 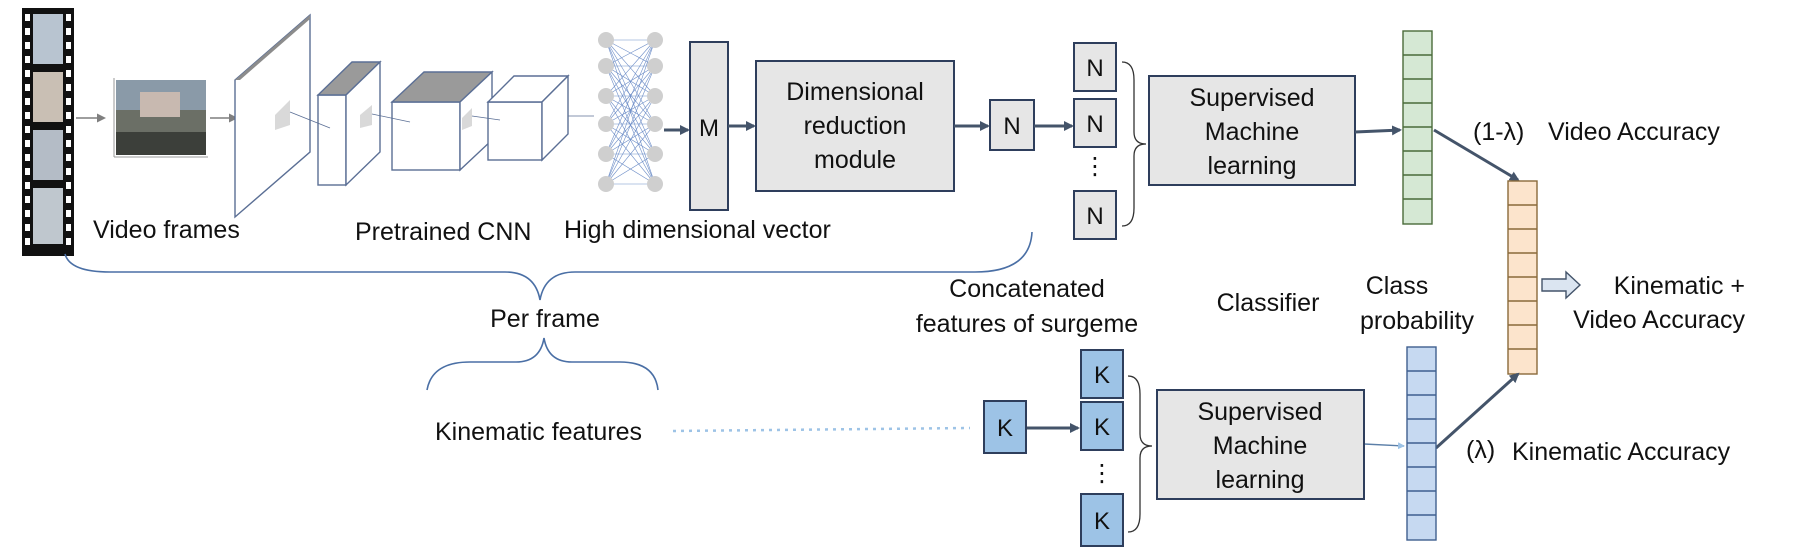 I want to click on brace-k-stack, so click(x=1140, y=454).